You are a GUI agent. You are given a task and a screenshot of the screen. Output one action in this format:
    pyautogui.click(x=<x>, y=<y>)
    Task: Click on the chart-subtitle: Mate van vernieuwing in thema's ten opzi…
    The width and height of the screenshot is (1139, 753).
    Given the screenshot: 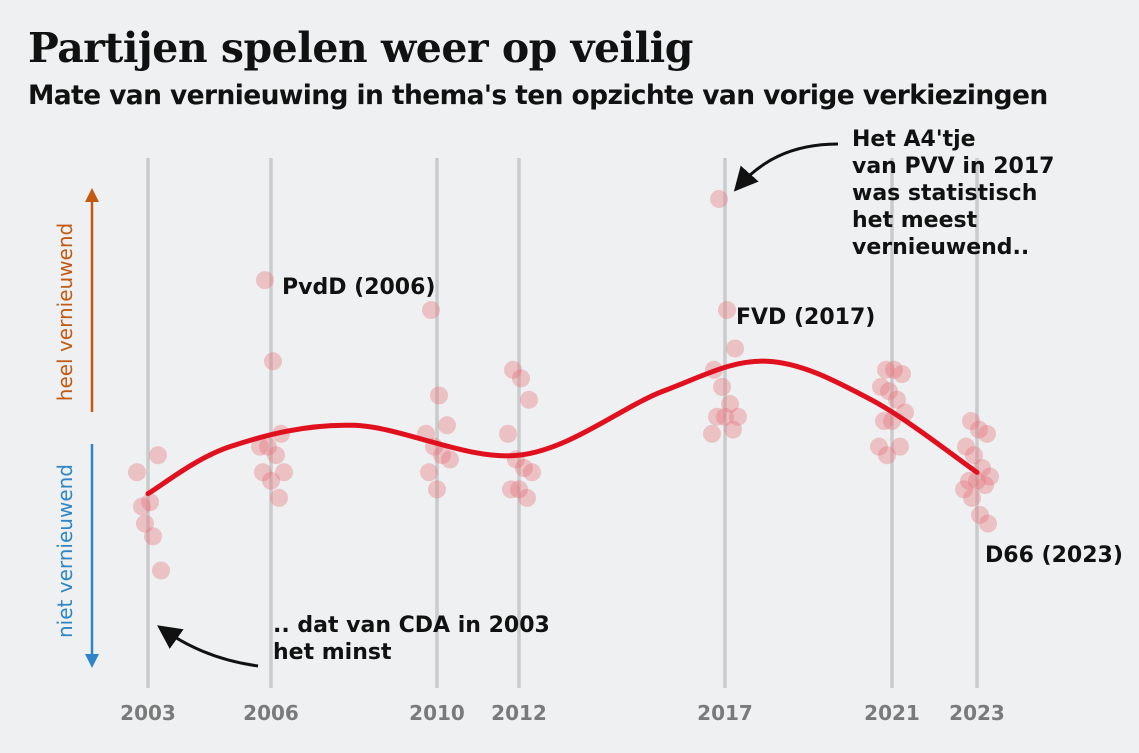 What is the action you would take?
    pyautogui.click(x=538, y=95)
    